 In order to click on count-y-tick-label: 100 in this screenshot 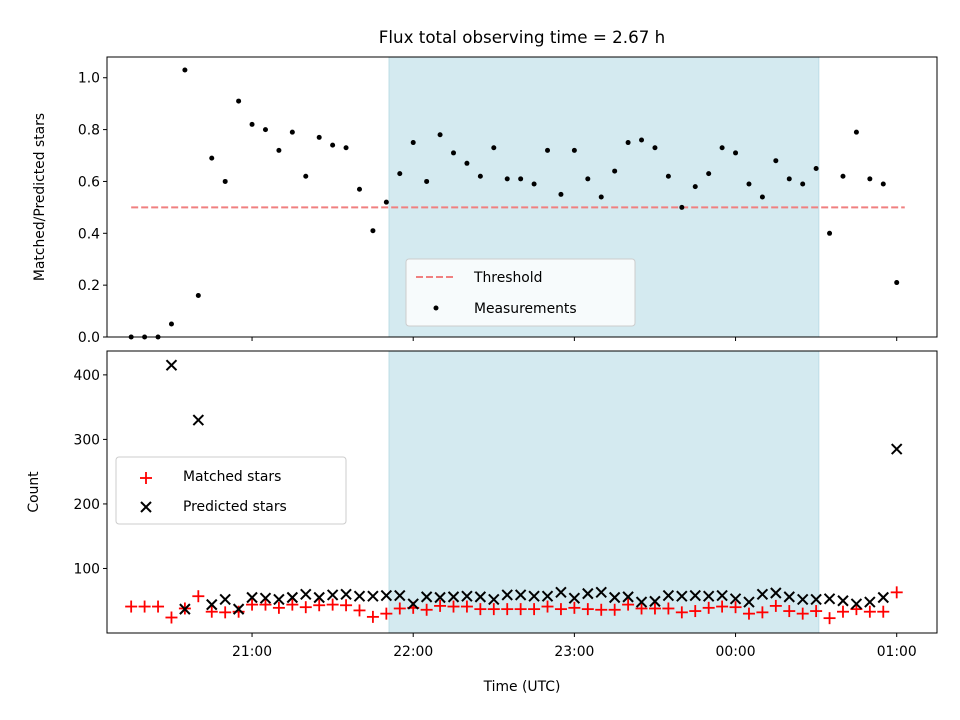, I will do `click(86, 569)`.